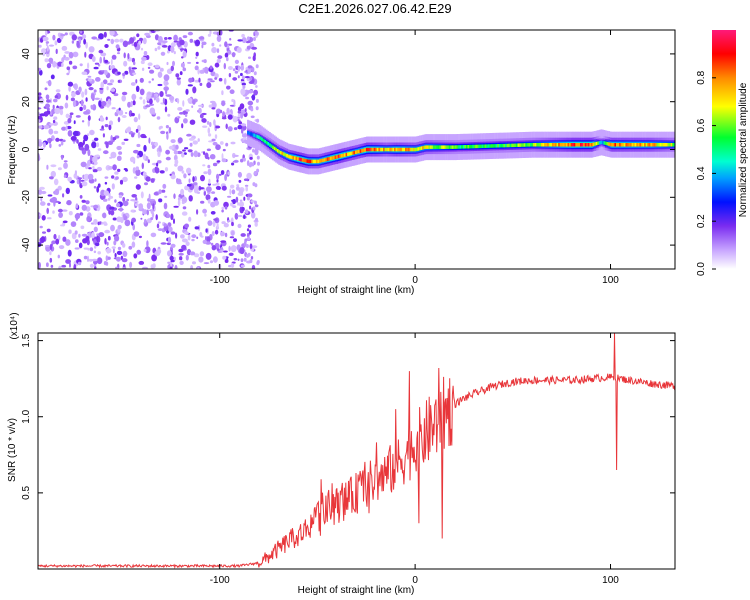  What do you see at coordinates (220, 580) in the screenshot?
I see `snr-x-tick-label: -100` at bounding box center [220, 580].